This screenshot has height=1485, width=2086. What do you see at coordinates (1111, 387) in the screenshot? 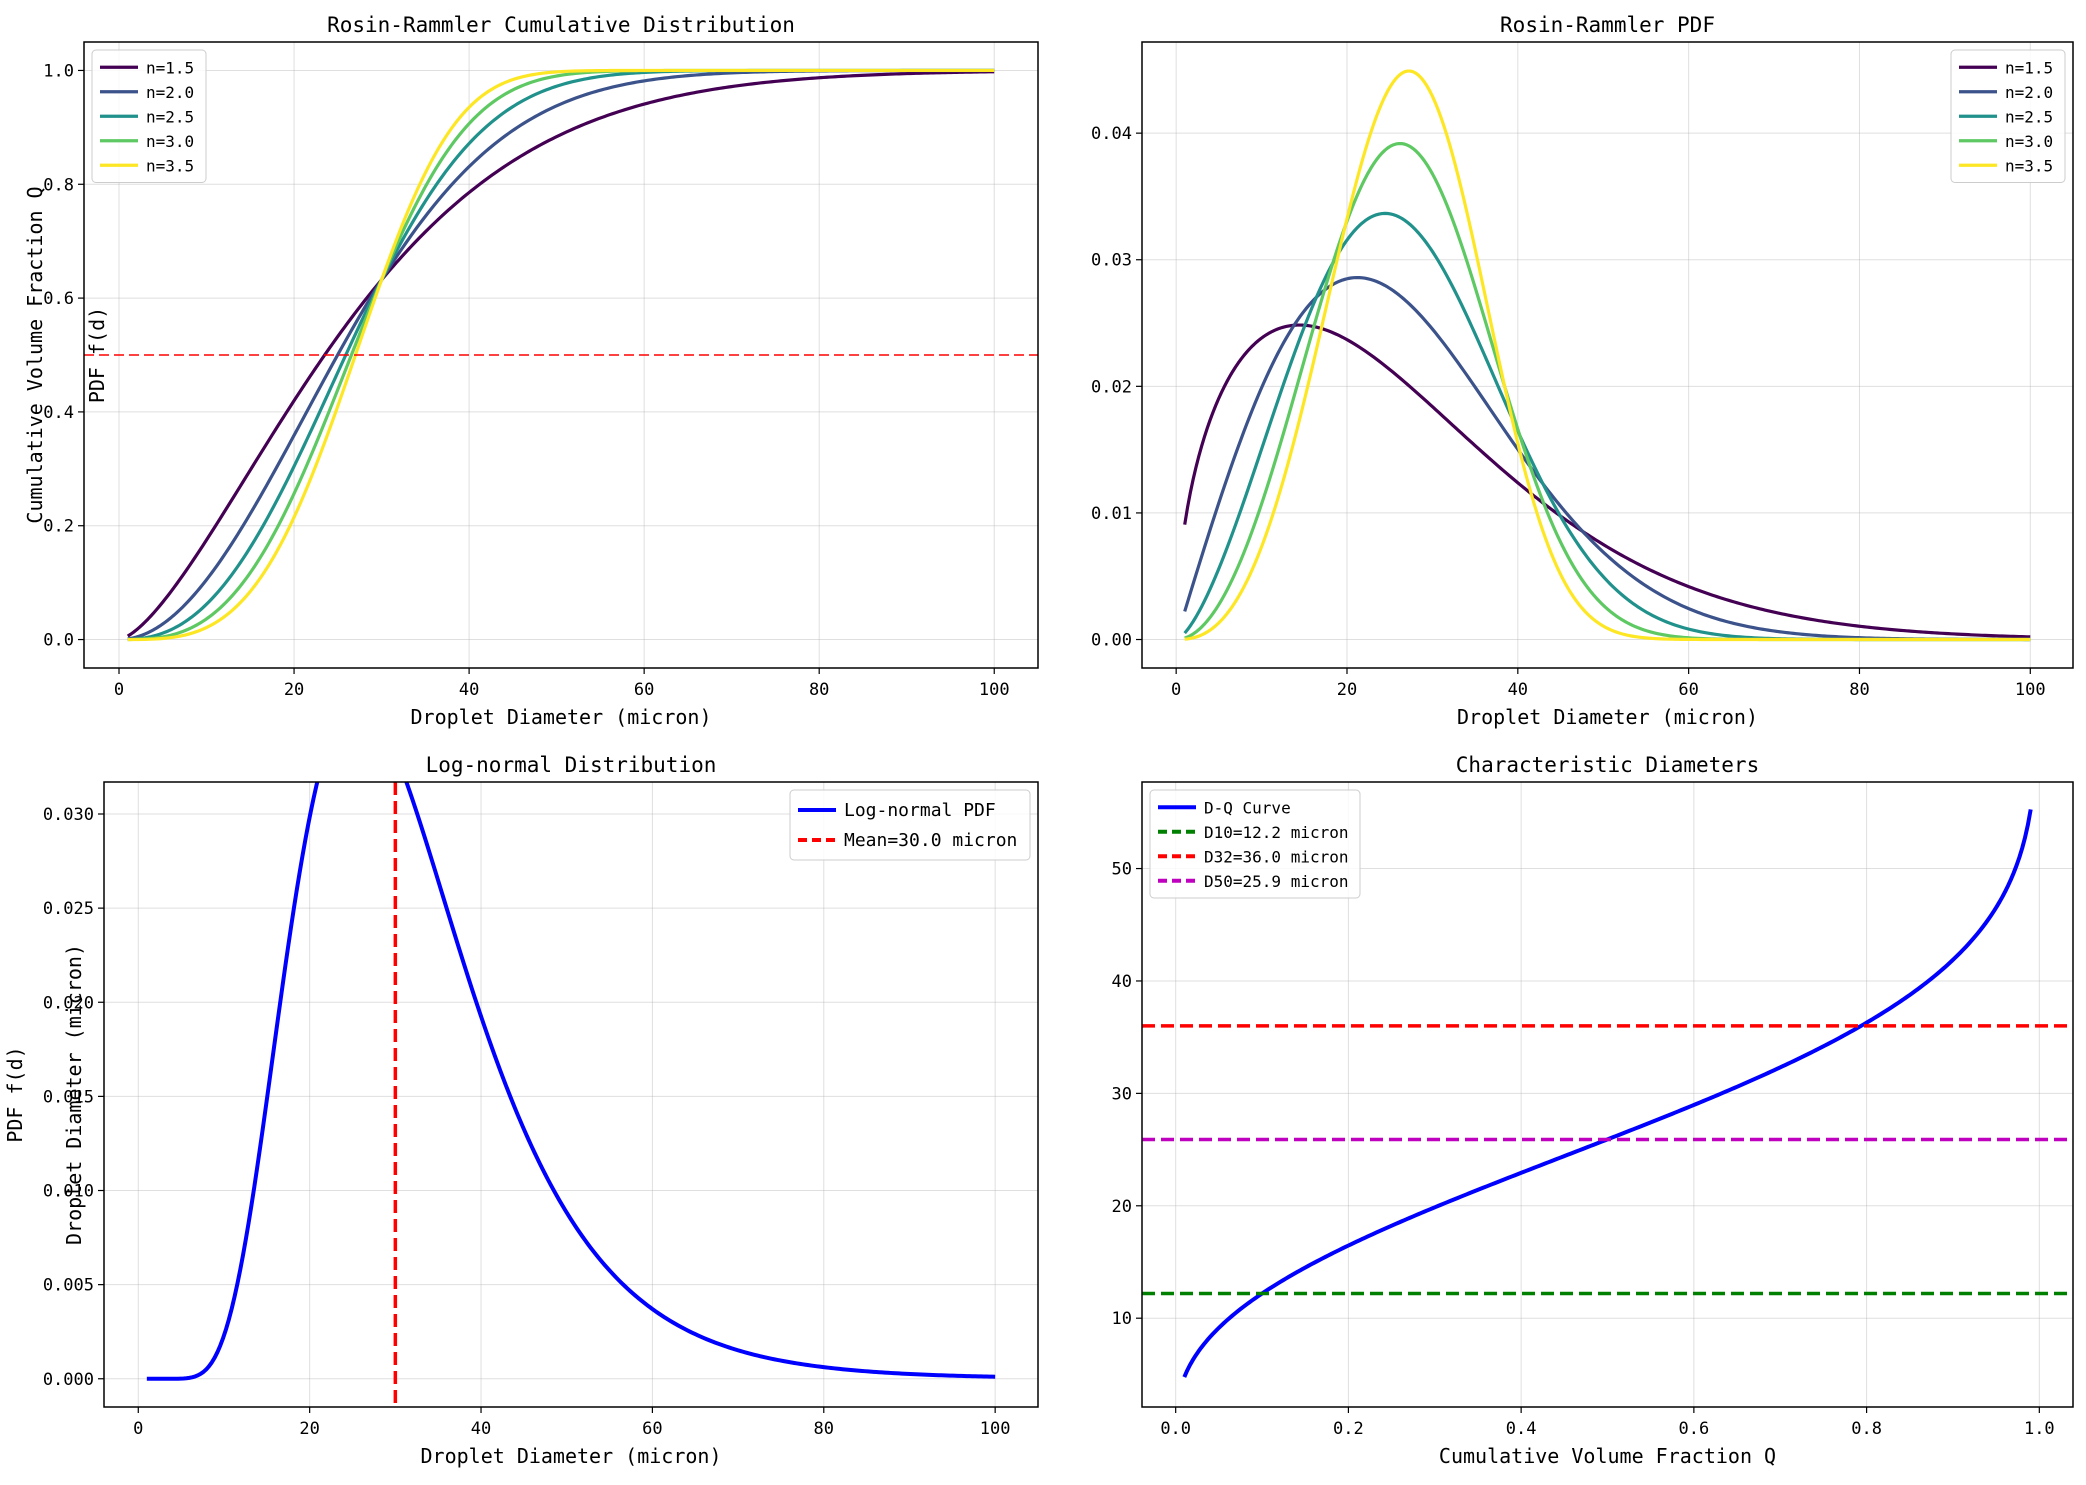
I see `y-tick-label: 0.02` at bounding box center [1111, 387].